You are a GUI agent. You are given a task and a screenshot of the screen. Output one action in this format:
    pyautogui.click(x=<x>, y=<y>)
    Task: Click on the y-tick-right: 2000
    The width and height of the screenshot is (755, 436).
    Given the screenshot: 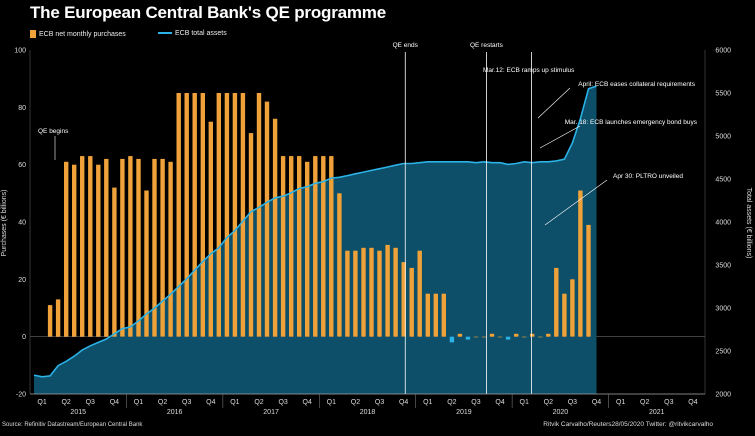 What is the action you would take?
    pyautogui.click(x=723, y=395)
    